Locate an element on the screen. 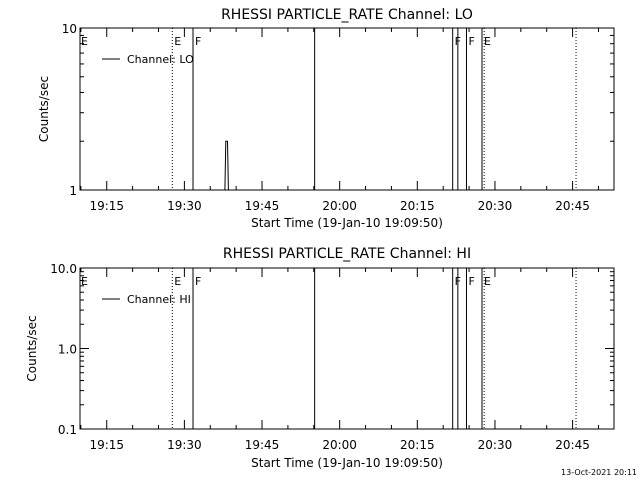 This screenshot has width=640, height=480. plot2-edge-marker-label: E is located at coordinates (84, 281).